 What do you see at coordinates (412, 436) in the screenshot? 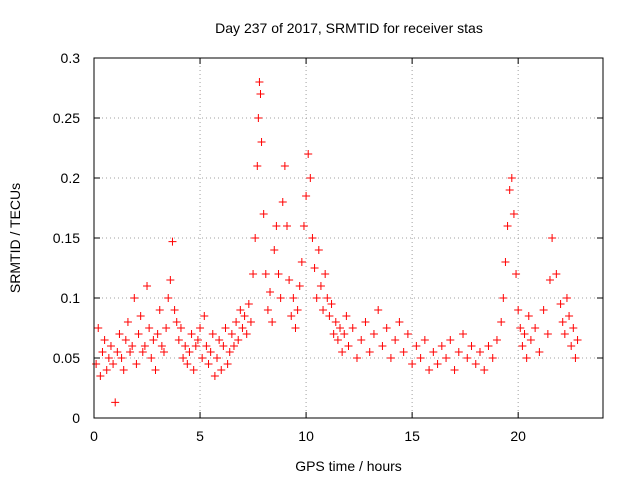
I see `x-tick-label: 15` at bounding box center [412, 436].